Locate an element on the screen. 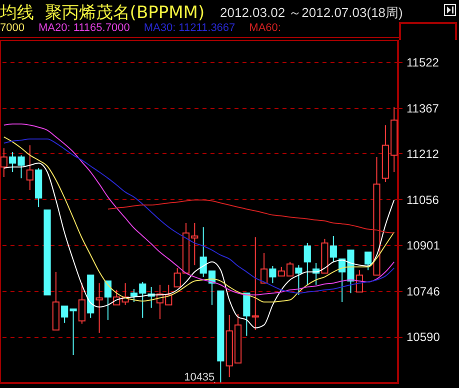 The height and width of the screenshot is (388, 459). y-tick-label: 11367 is located at coordinates (423, 108).